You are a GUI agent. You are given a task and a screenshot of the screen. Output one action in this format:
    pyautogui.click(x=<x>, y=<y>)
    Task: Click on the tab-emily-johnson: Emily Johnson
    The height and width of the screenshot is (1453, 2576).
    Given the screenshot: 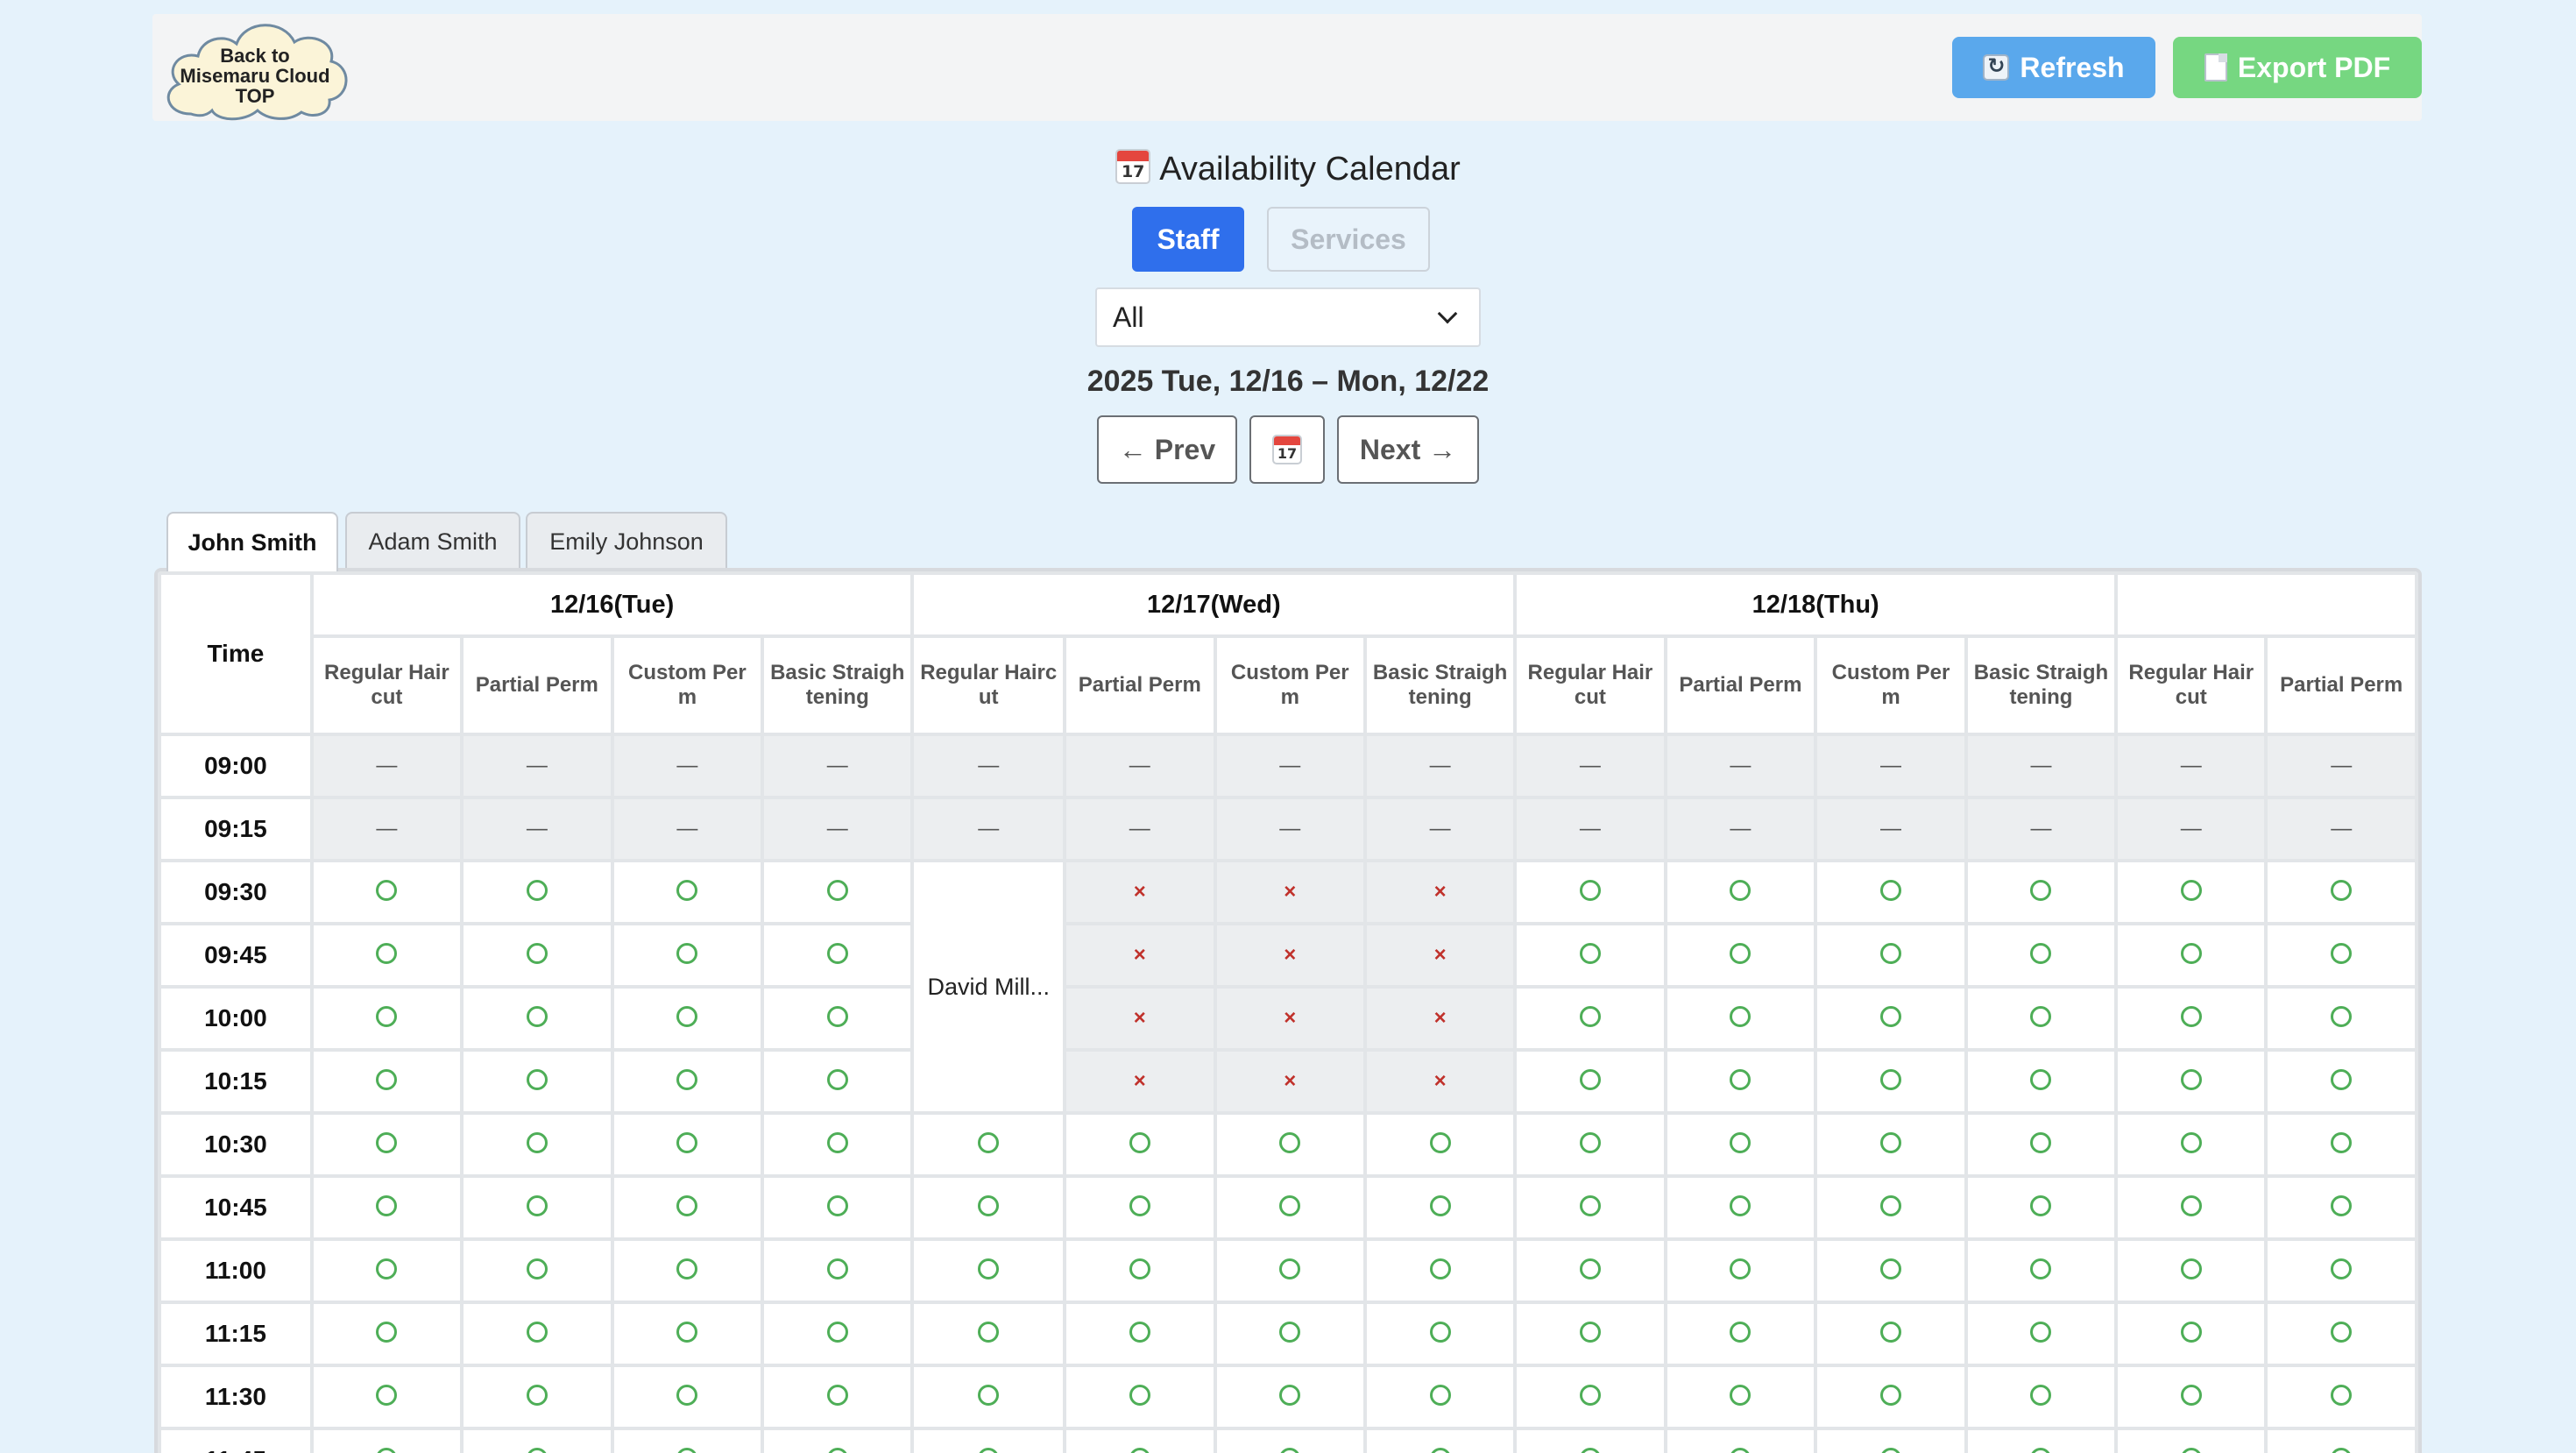 What is the action you would take?
    pyautogui.click(x=626, y=541)
    